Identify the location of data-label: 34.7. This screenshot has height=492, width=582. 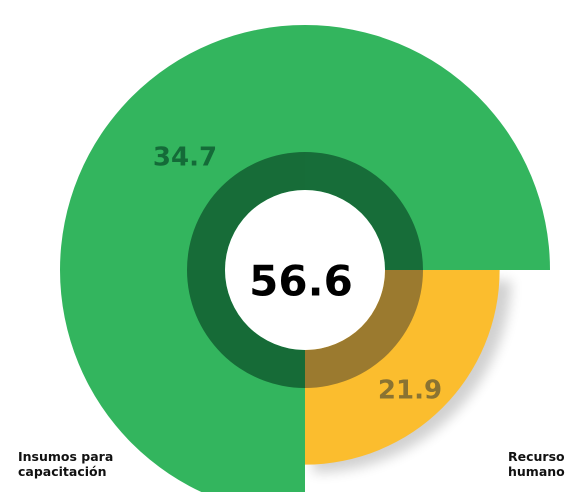
(185, 158).